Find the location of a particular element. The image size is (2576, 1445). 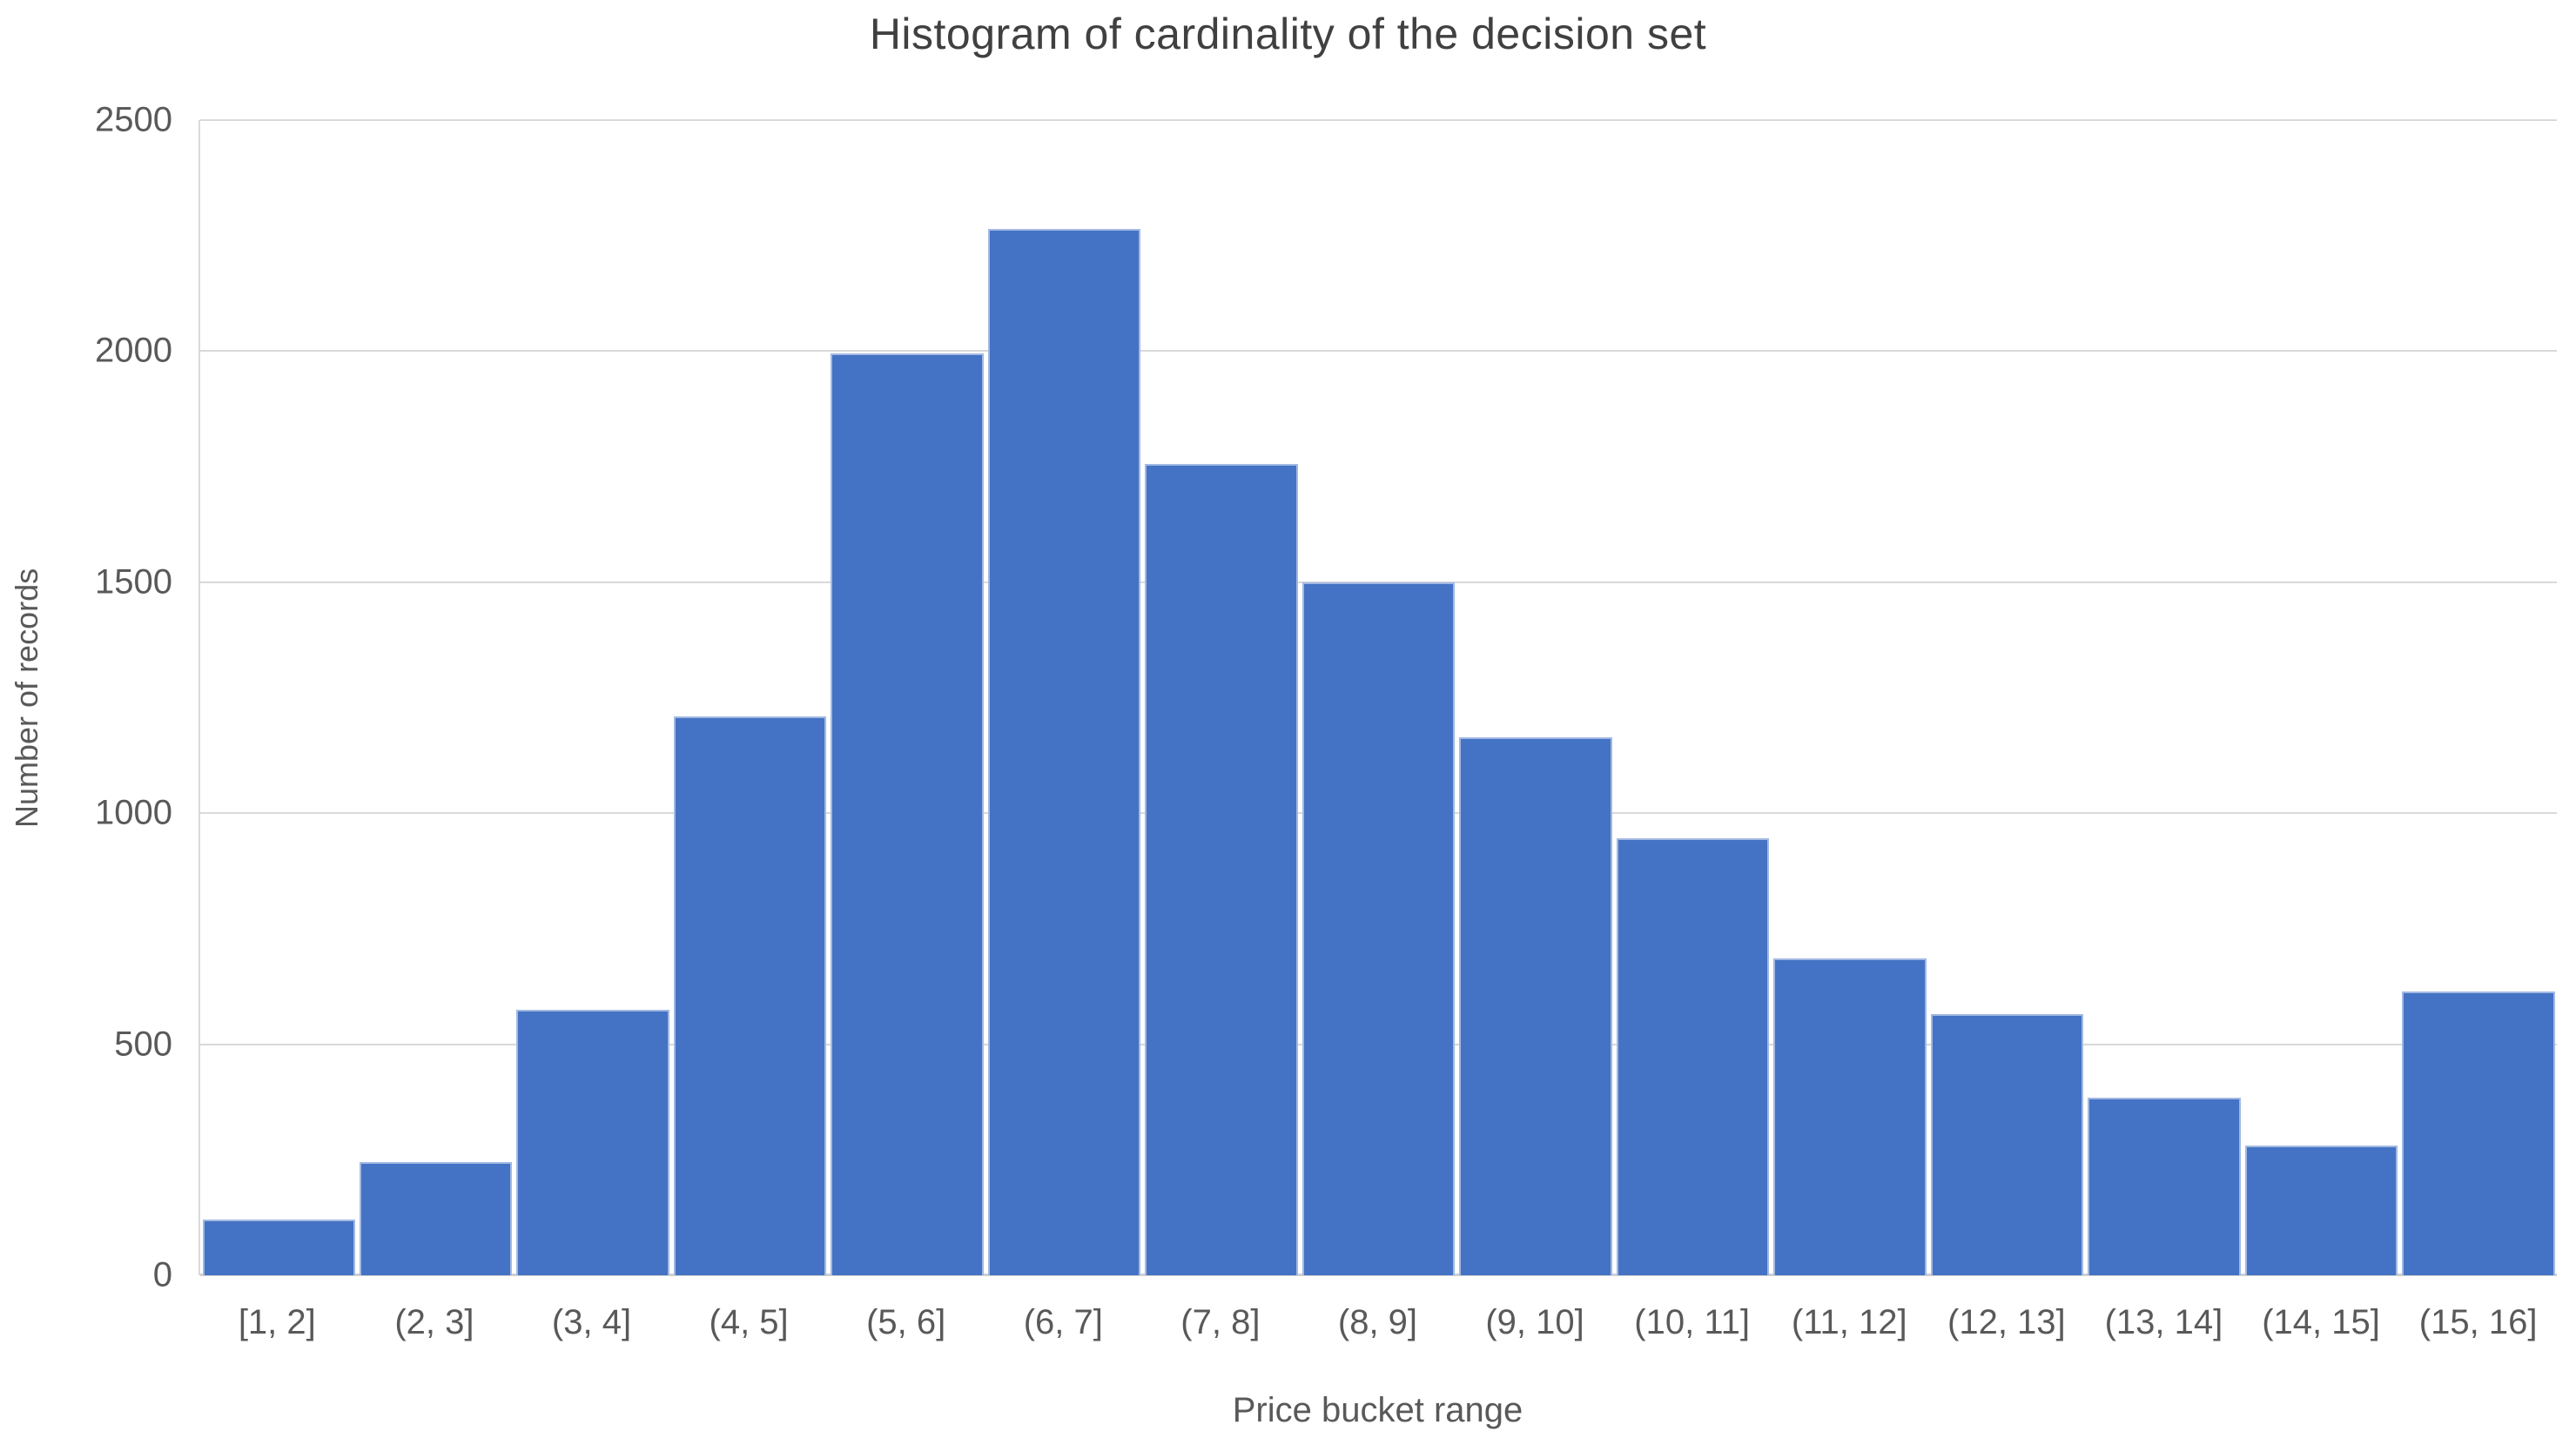

y-tick-label: 1500 is located at coordinates (133, 582).